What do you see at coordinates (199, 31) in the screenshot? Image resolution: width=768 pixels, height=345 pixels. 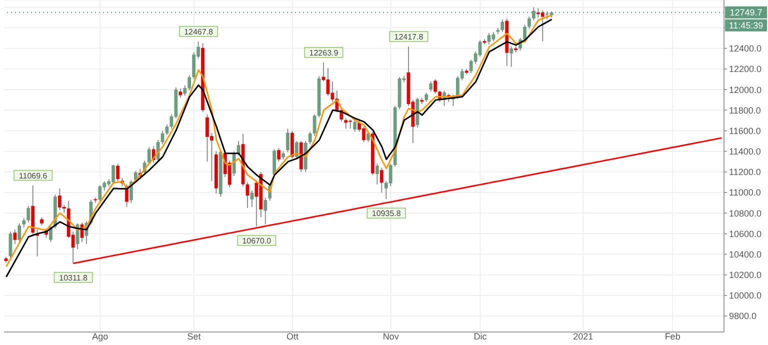 I see `annotation: 12467.8` at bounding box center [199, 31].